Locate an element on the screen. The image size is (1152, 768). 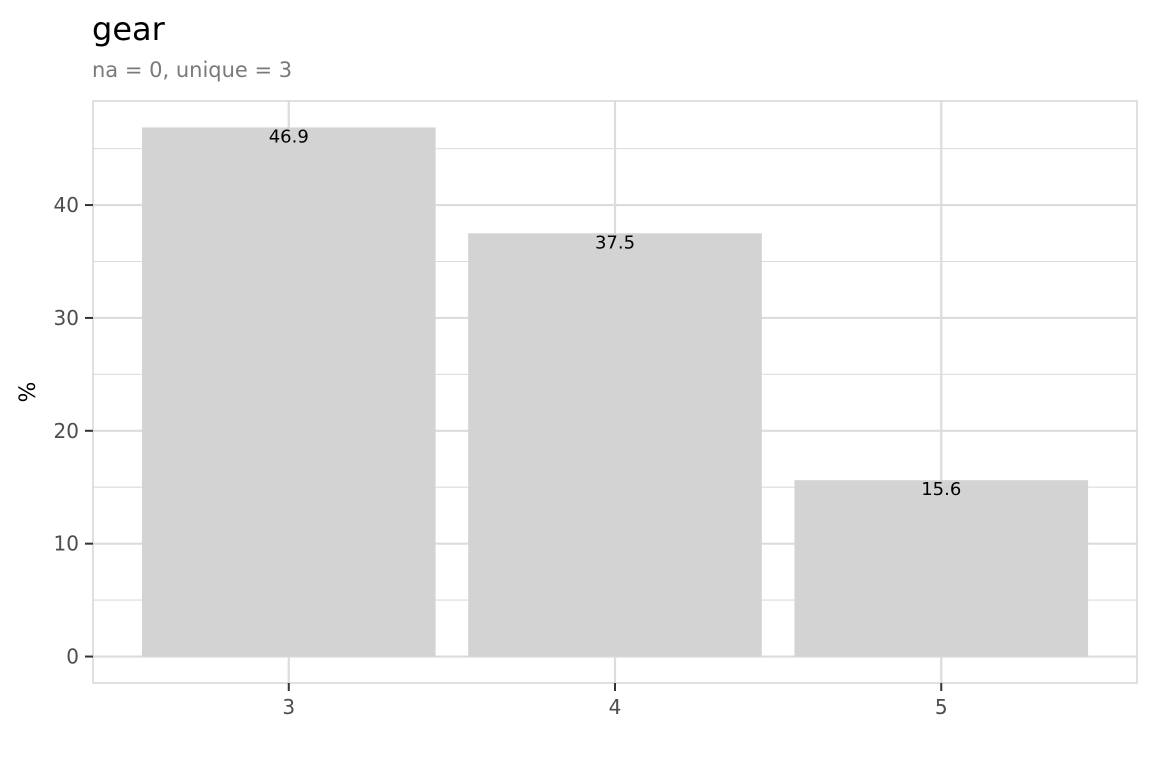
y-tick-label: 30 is located at coordinates (66, 318).